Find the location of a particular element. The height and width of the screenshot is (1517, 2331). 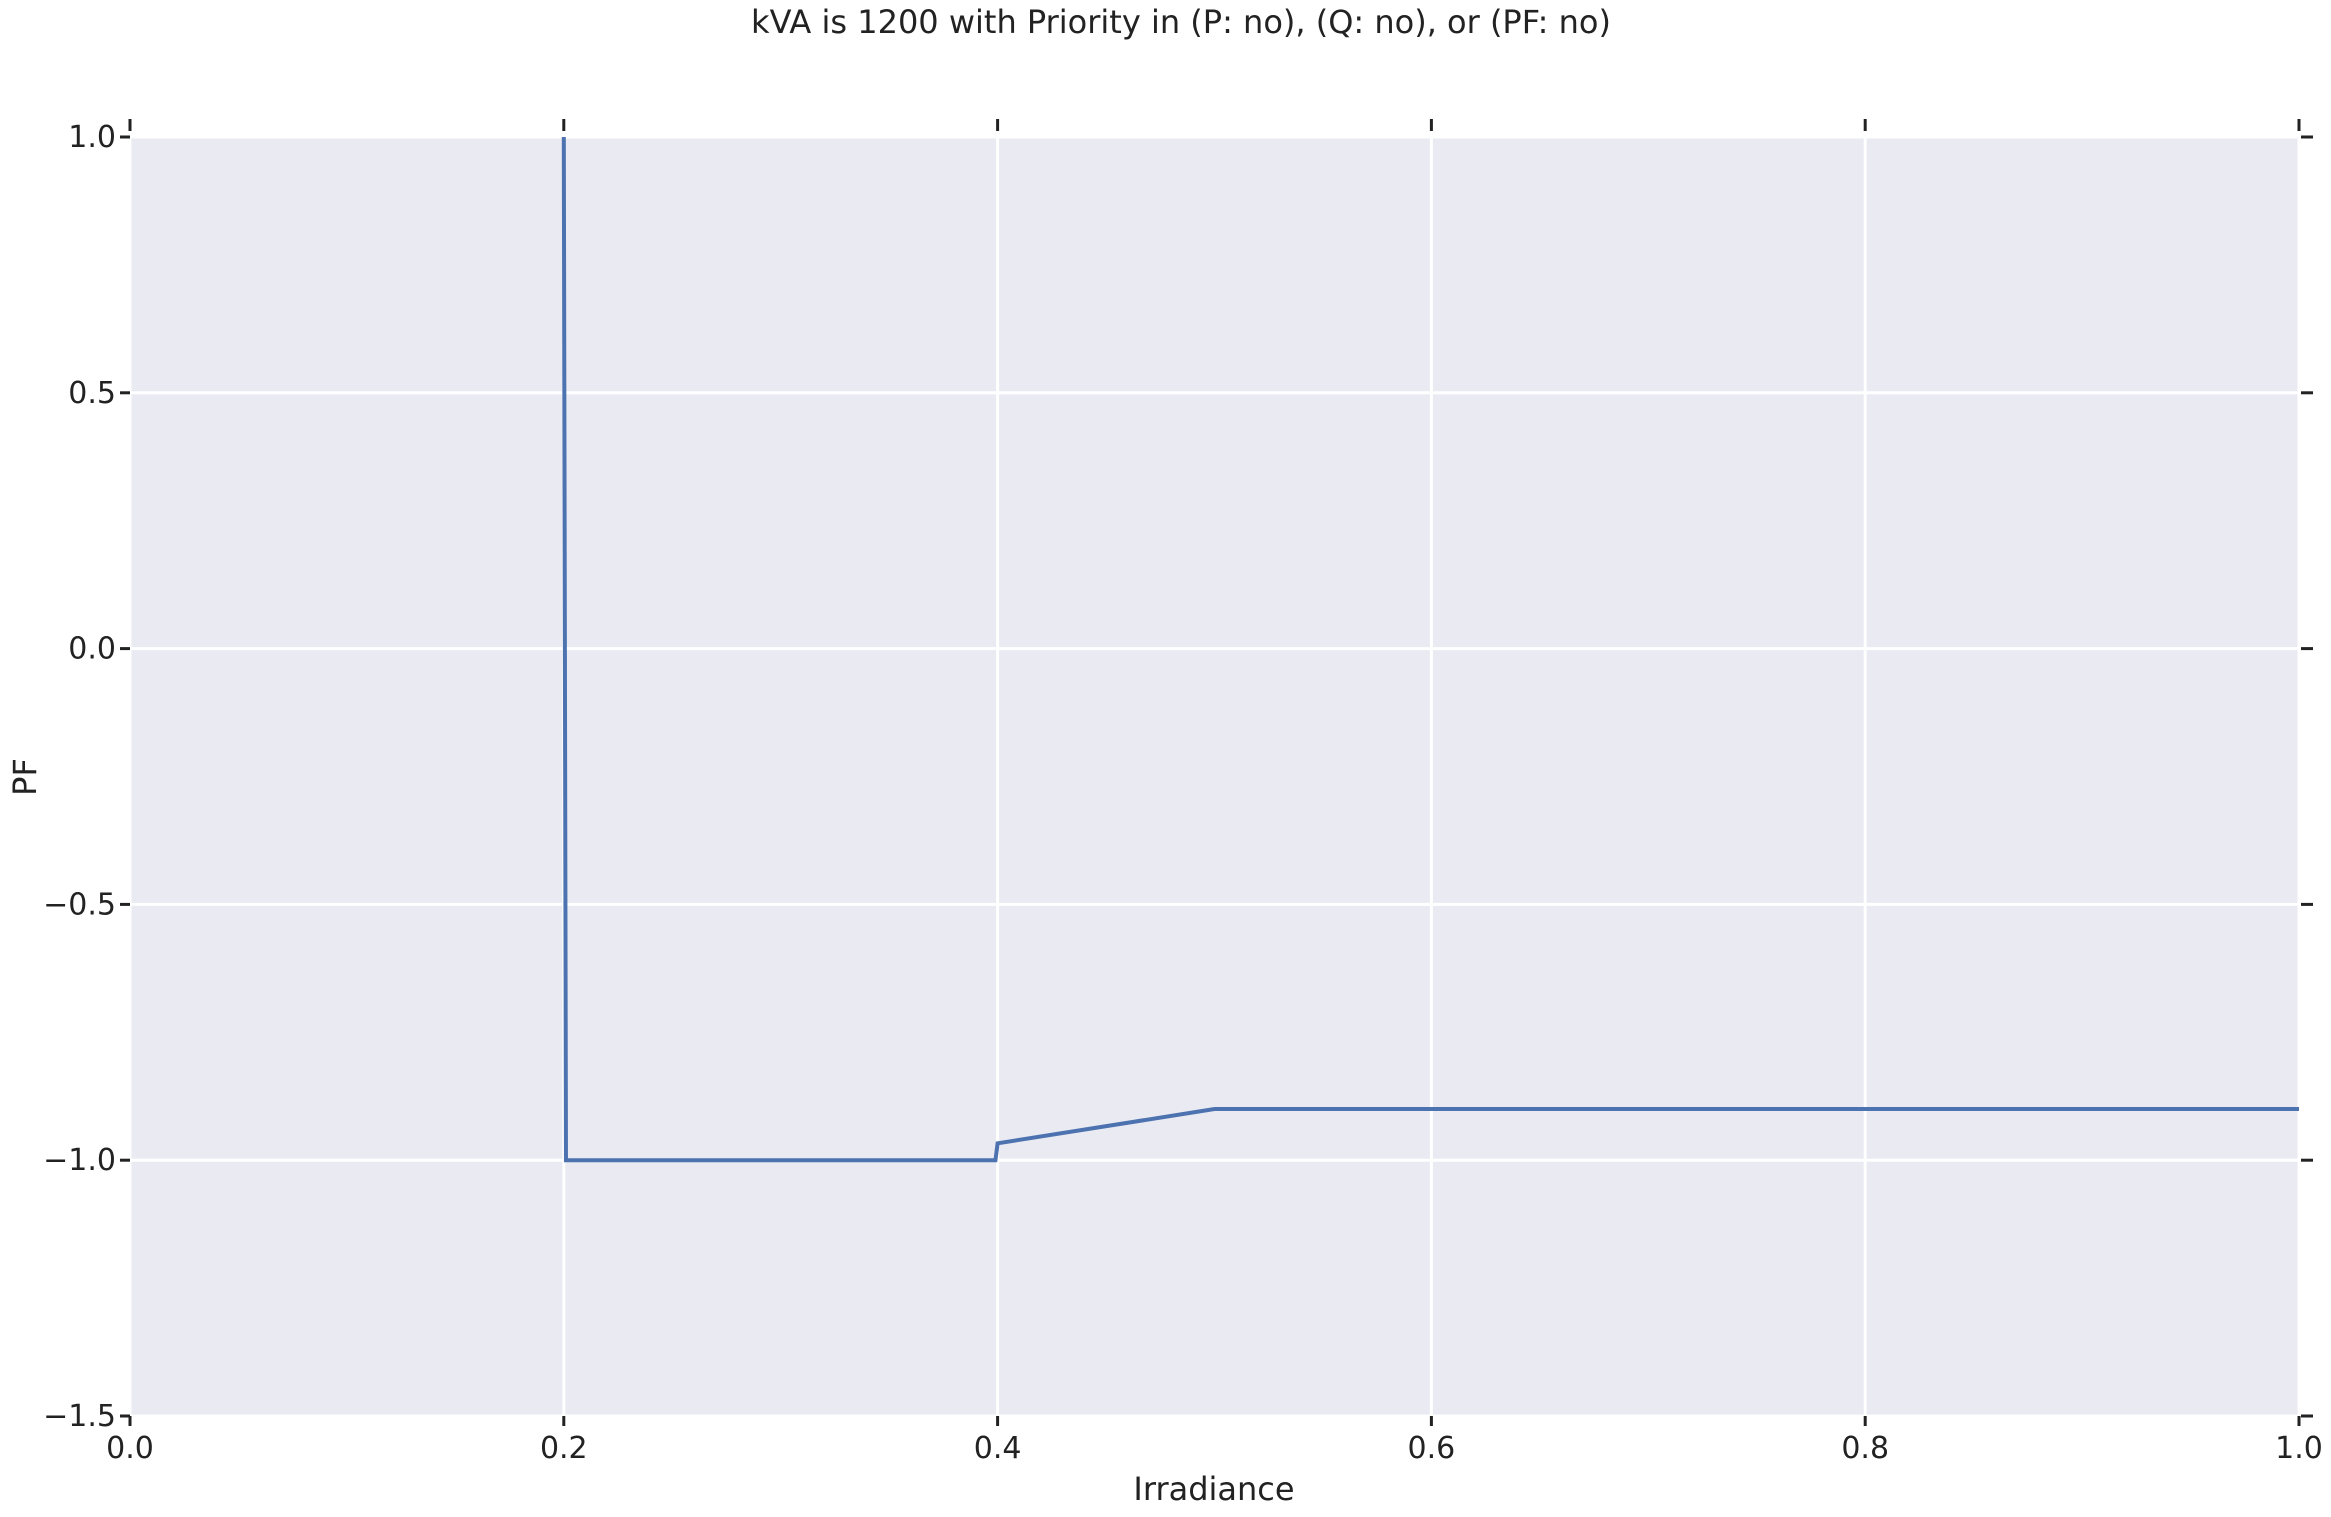

x-tick-label: 0.4 is located at coordinates (998, 1448).